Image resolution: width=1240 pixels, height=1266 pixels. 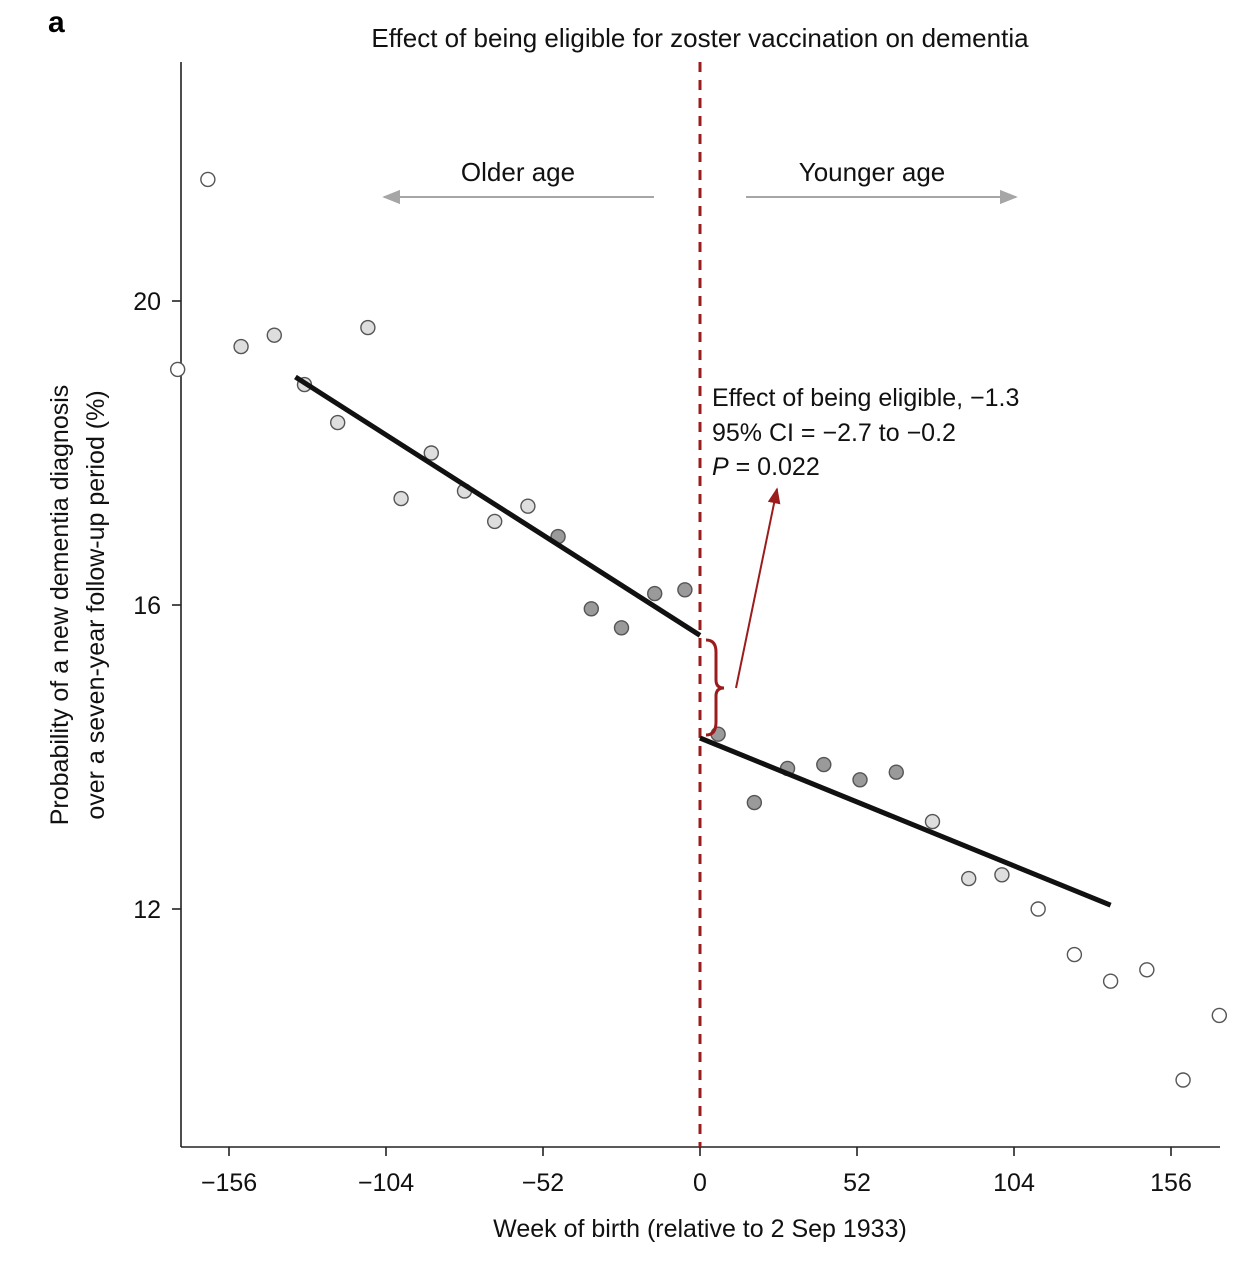 I want to click on x-tick-label: −104, so click(x=386, y=1183).